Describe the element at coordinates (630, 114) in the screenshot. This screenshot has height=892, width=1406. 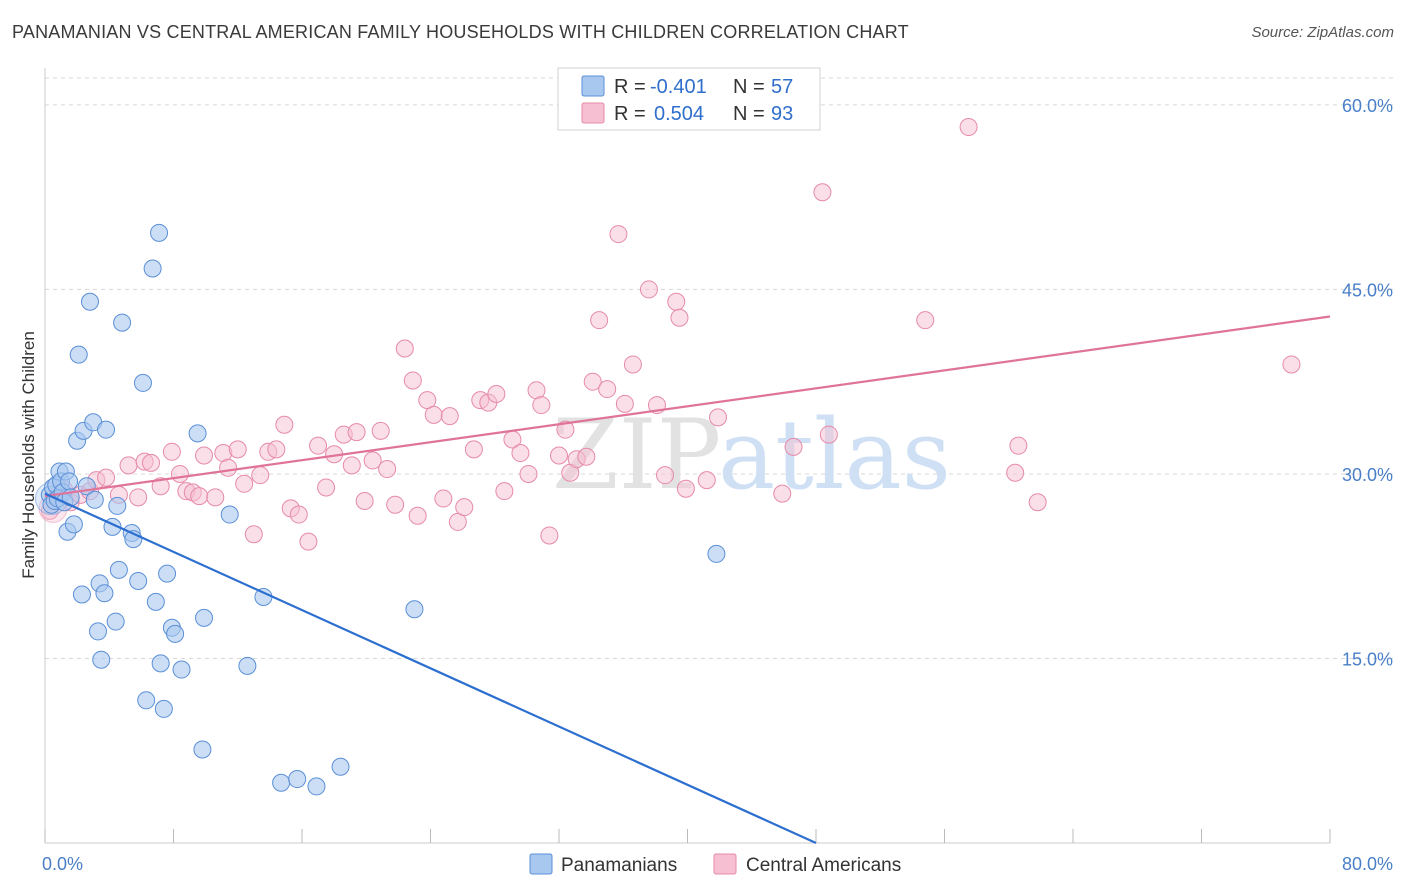
I see `legend-r-label-2: R =` at that location.